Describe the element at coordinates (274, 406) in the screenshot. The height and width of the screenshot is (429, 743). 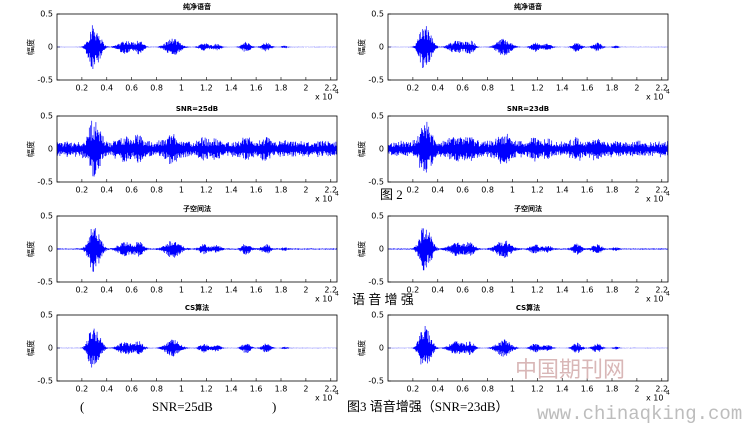
I see `caption-close: )` at that location.